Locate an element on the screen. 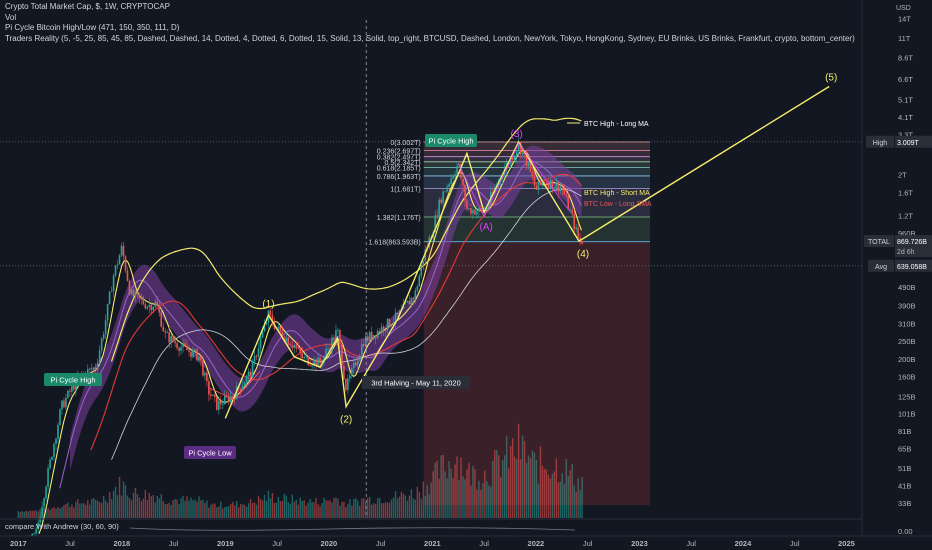 This screenshot has width=932, height=550. tag-text-pi_high_1: Pi Cycle High is located at coordinates (72, 380).